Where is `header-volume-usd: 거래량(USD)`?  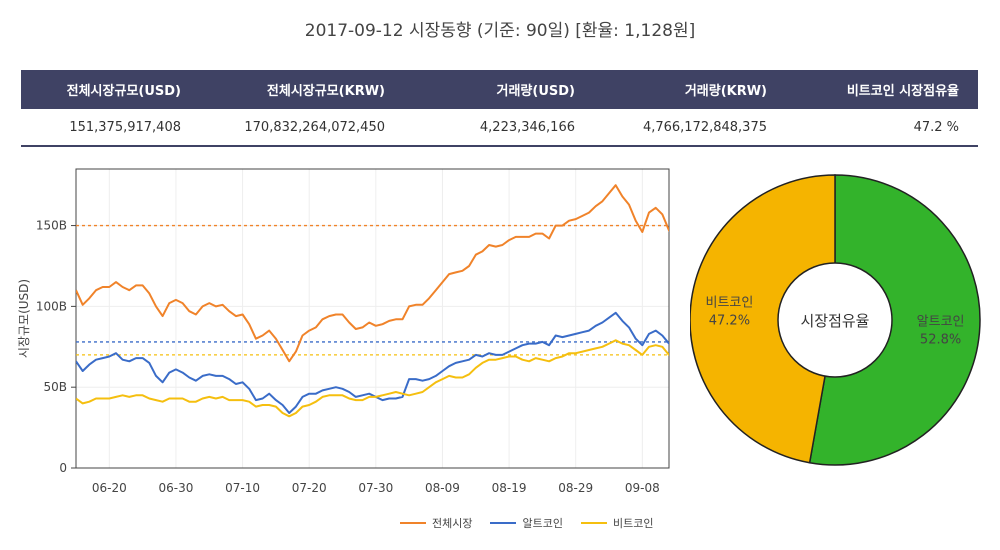
header-volume-usd: 거래량(USD) is located at coordinates (535, 91).